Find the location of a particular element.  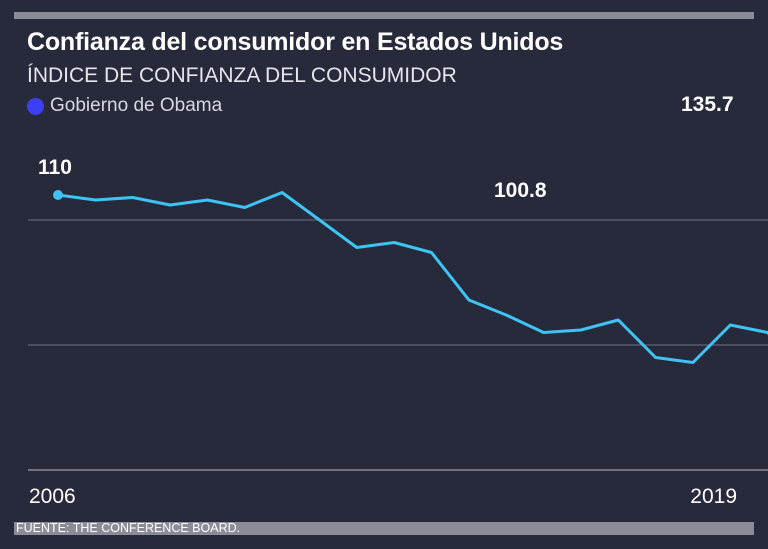

legend-swatch-icon is located at coordinates (35, 106).